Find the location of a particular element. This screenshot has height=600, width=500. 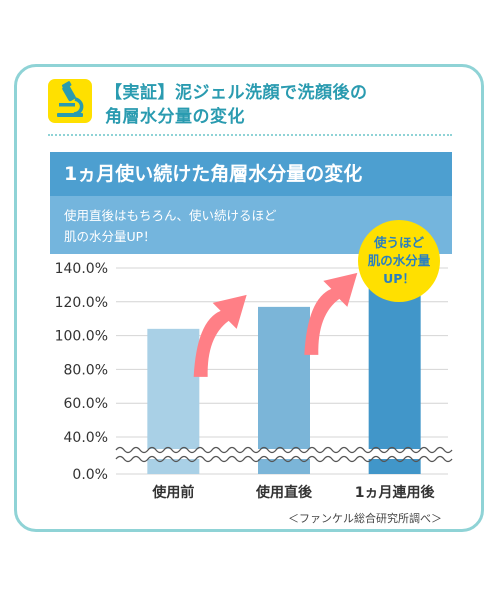

callout-bubble is located at coordinates (399, 261).